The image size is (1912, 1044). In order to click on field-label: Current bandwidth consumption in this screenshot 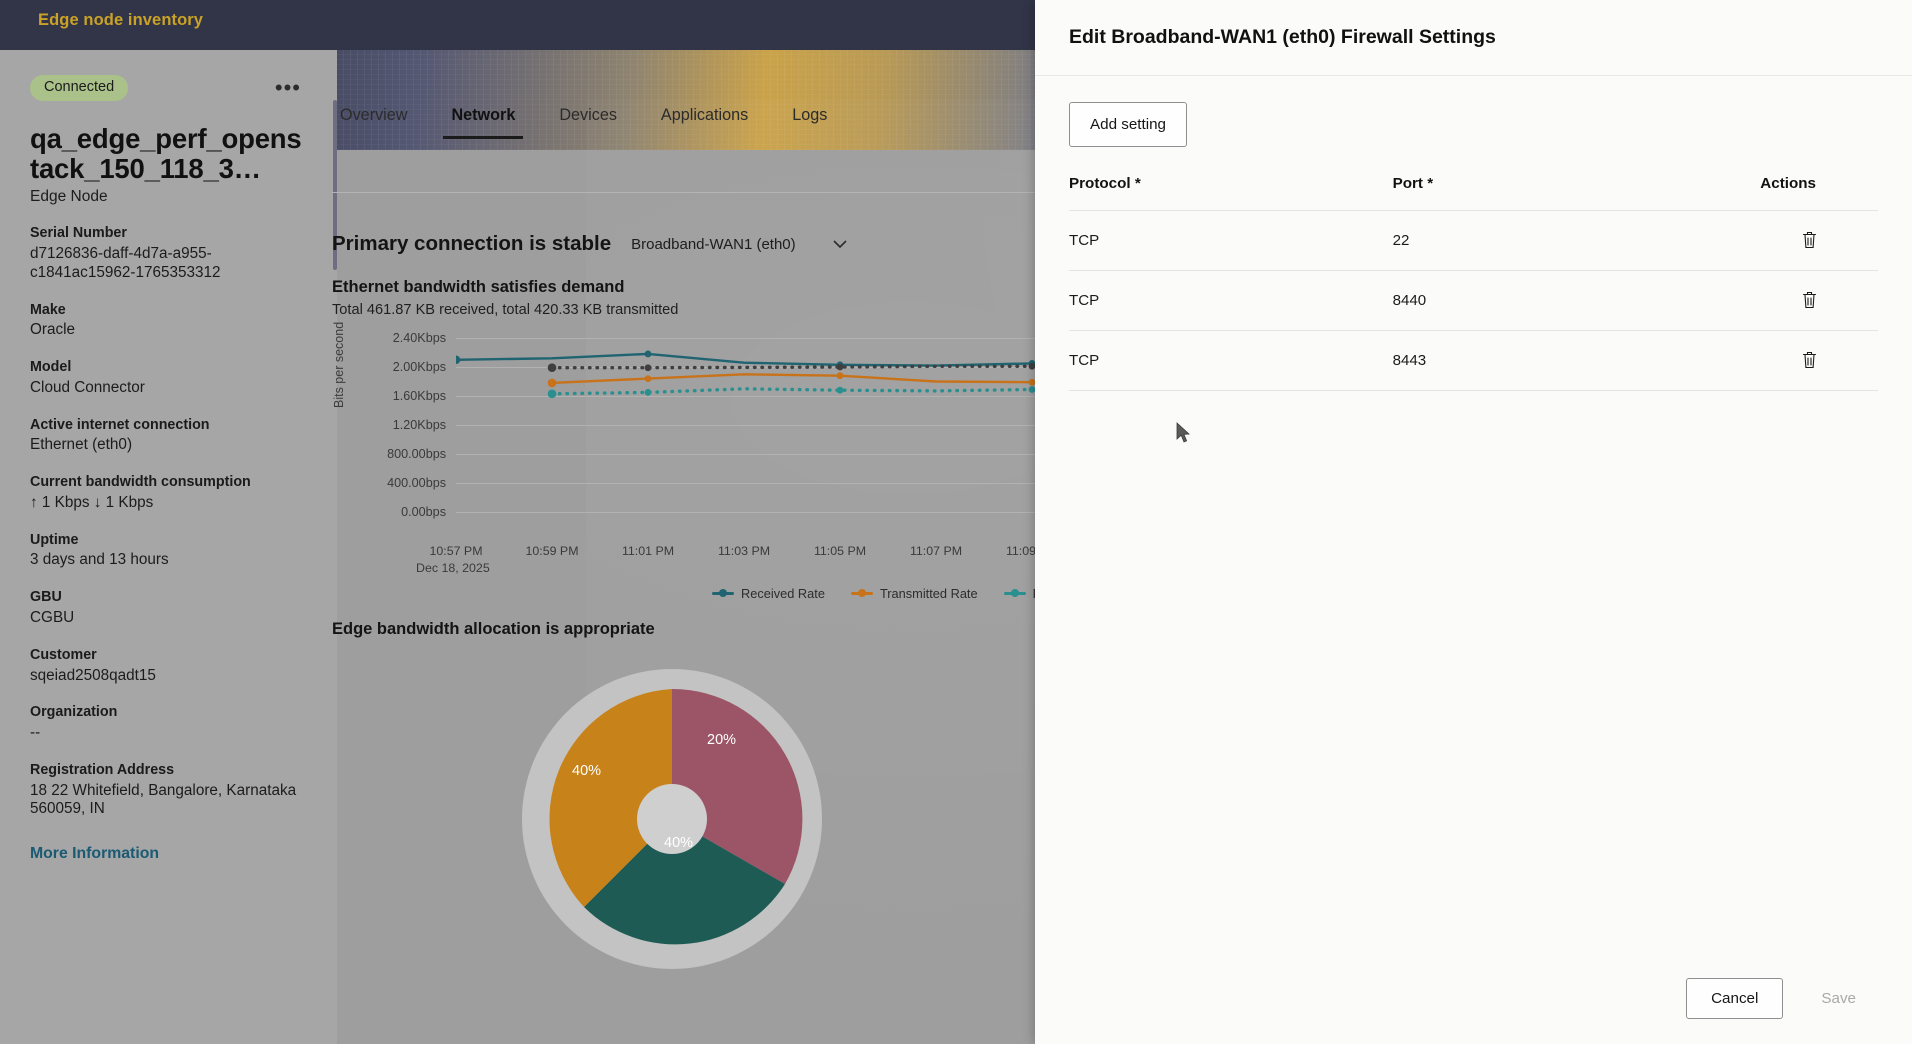, I will do `click(140, 482)`.